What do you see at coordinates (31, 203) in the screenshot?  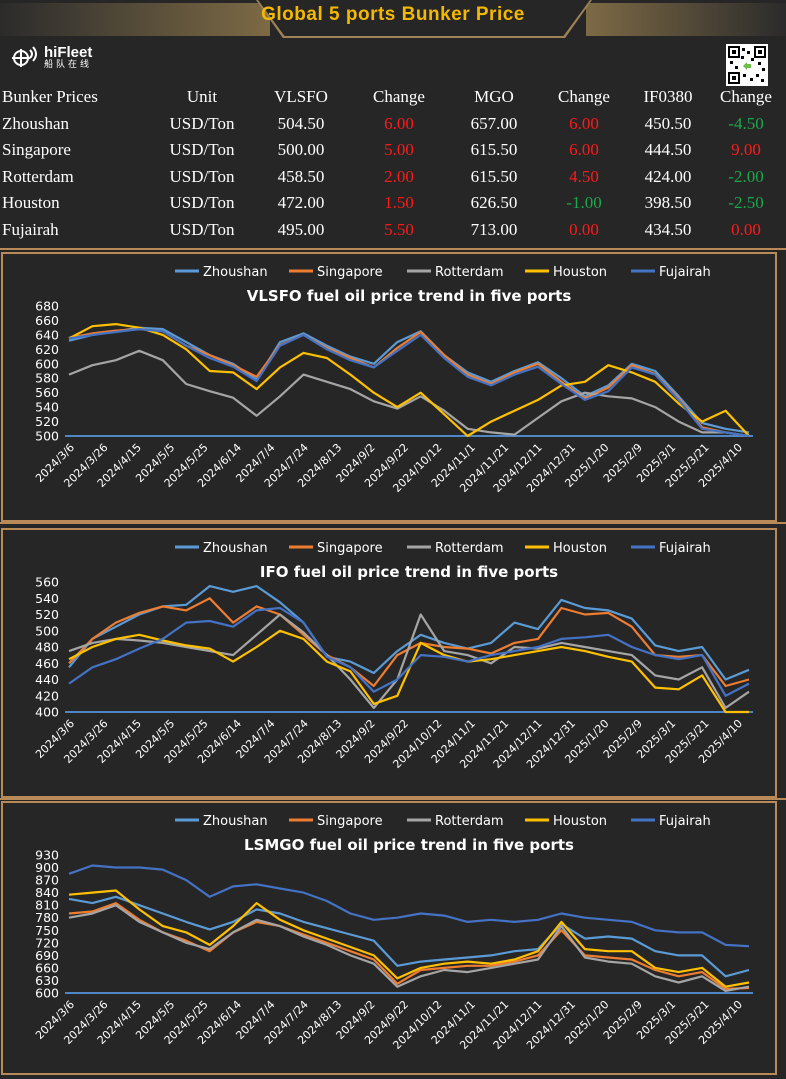 I see `port-name: Houston` at bounding box center [31, 203].